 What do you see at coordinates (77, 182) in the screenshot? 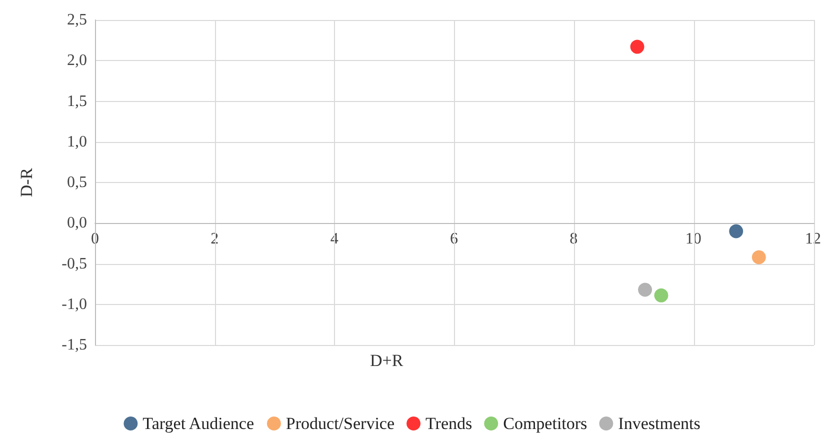
I see `y-tick-label: 0,5` at bounding box center [77, 182].